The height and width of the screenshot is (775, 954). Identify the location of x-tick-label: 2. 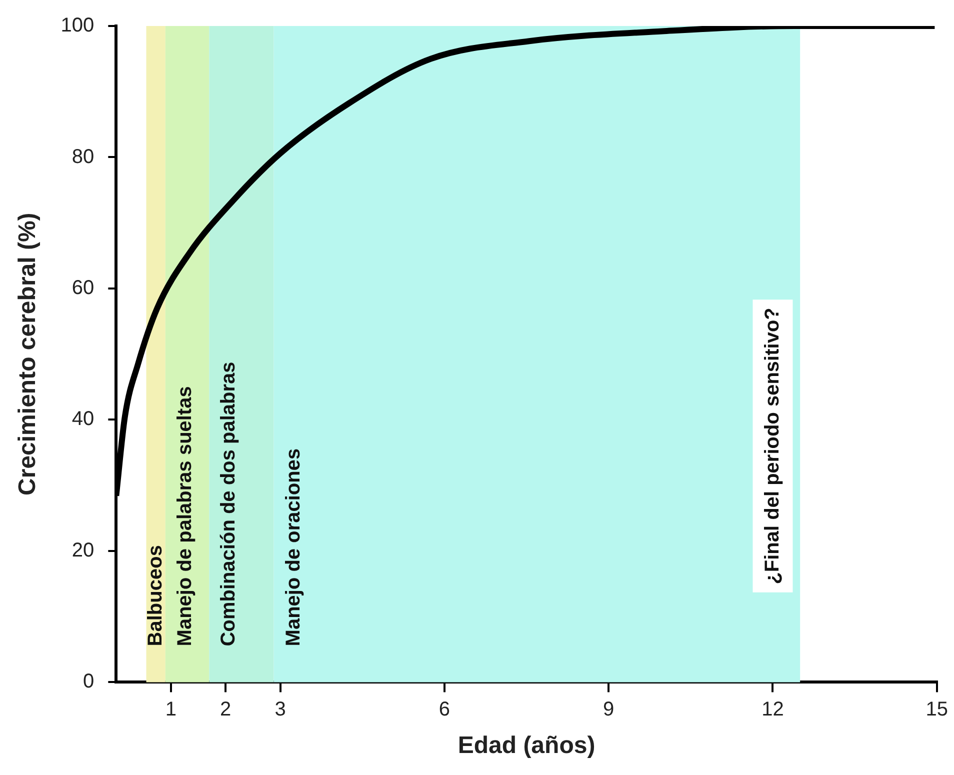
(226, 709).